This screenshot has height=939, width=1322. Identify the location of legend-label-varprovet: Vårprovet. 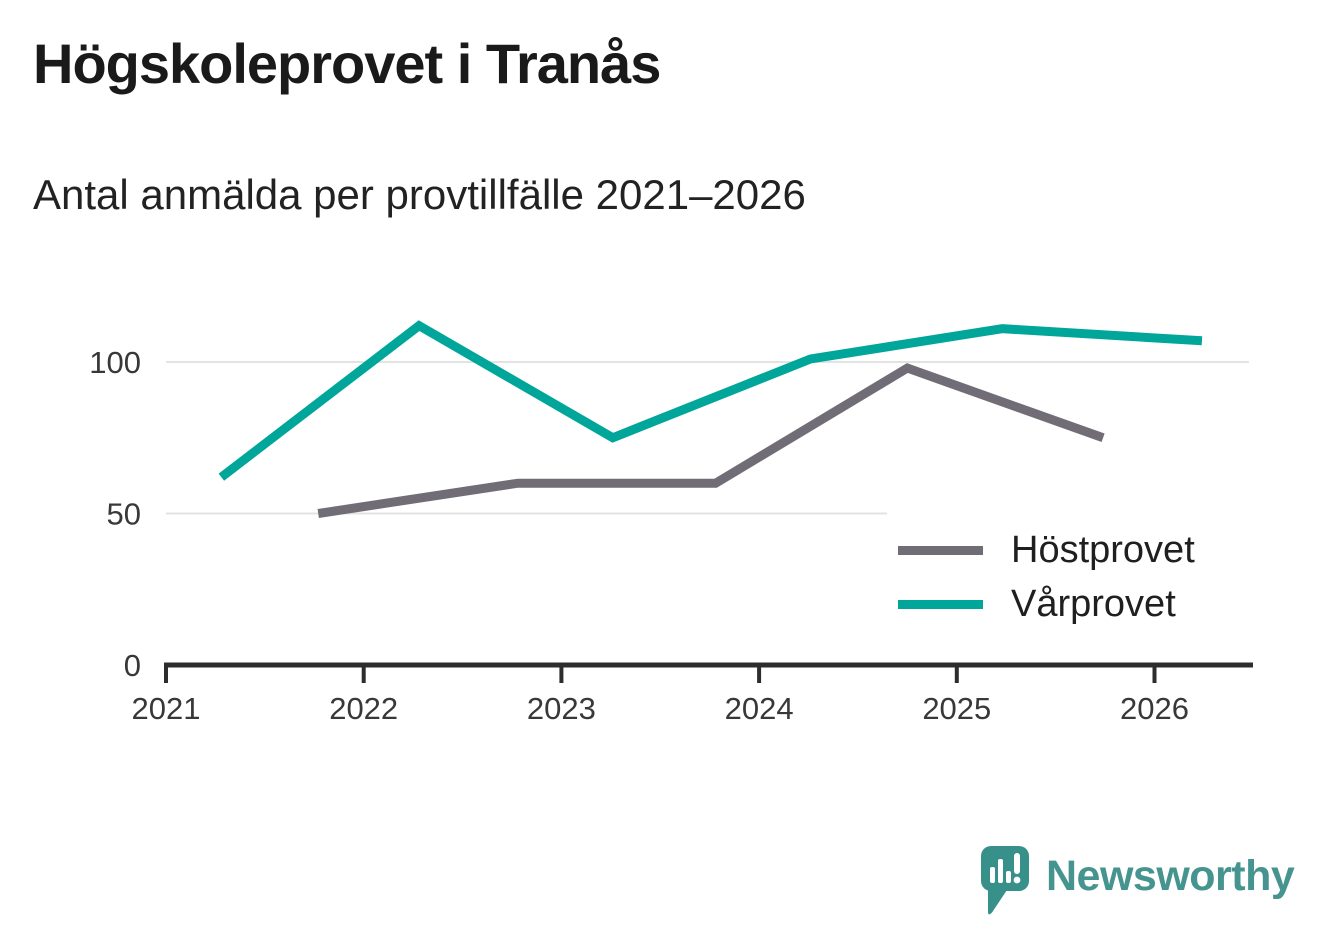
(1093, 604).